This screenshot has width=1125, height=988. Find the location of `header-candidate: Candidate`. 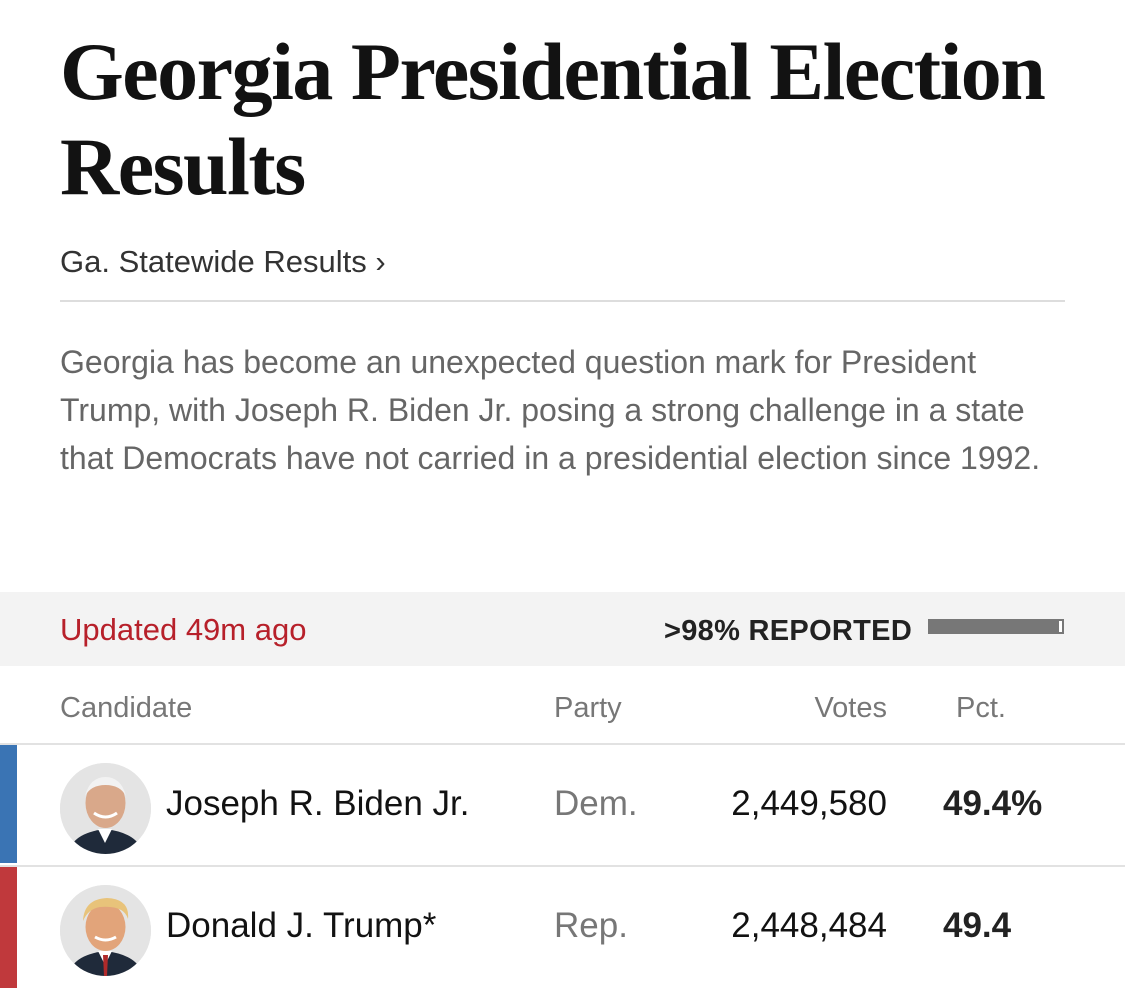

header-candidate: Candidate is located at coordinates (126, 708).